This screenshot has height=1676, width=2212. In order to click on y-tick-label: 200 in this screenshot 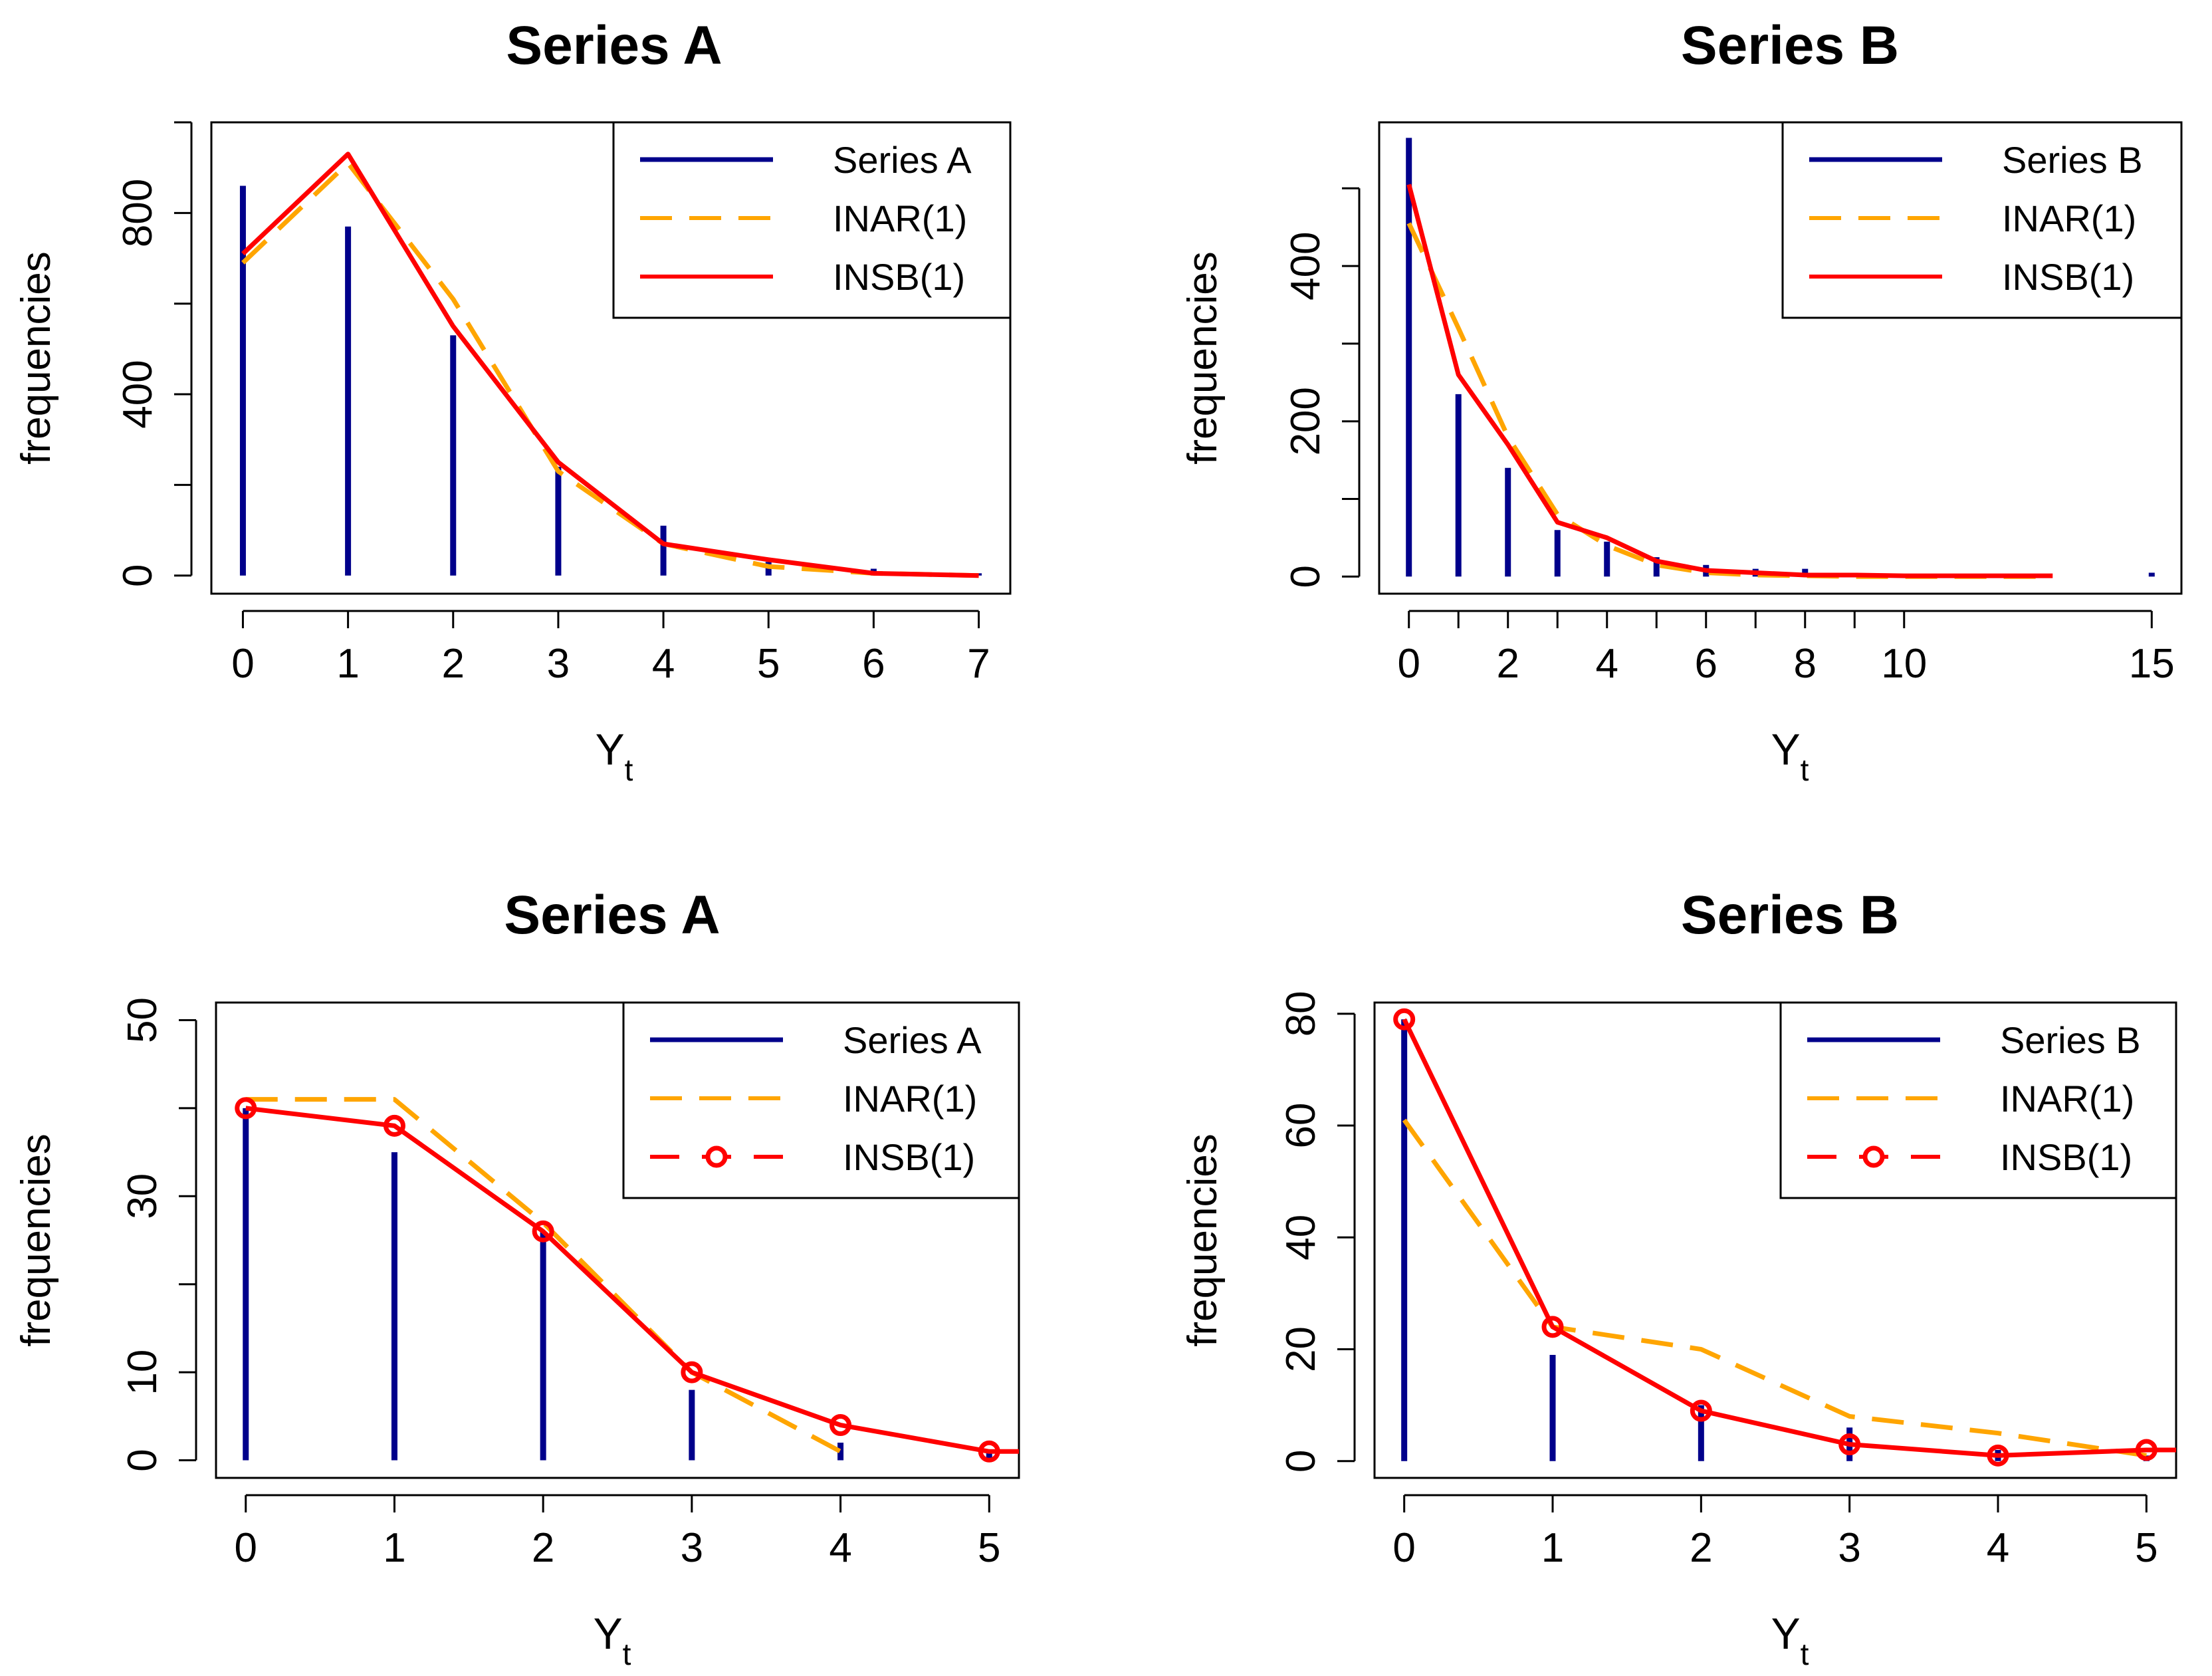, I will do `click(1306, 421)`.